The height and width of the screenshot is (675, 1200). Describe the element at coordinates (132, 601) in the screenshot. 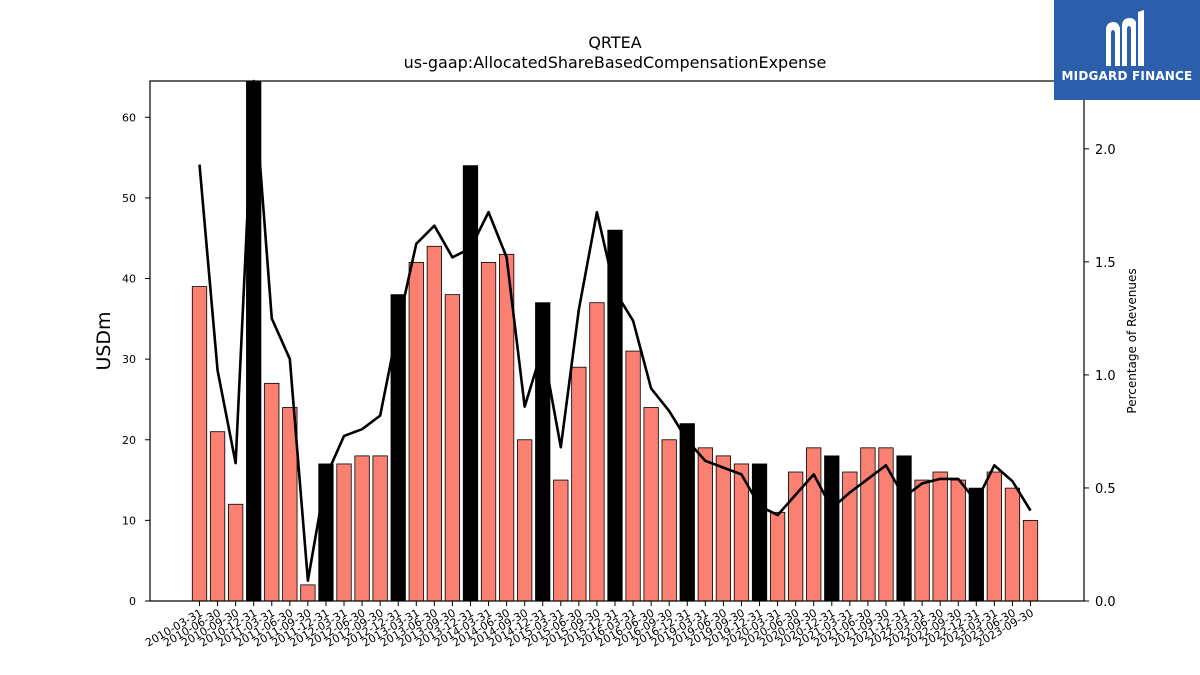

I see `y-tick-label: 0` at that location.